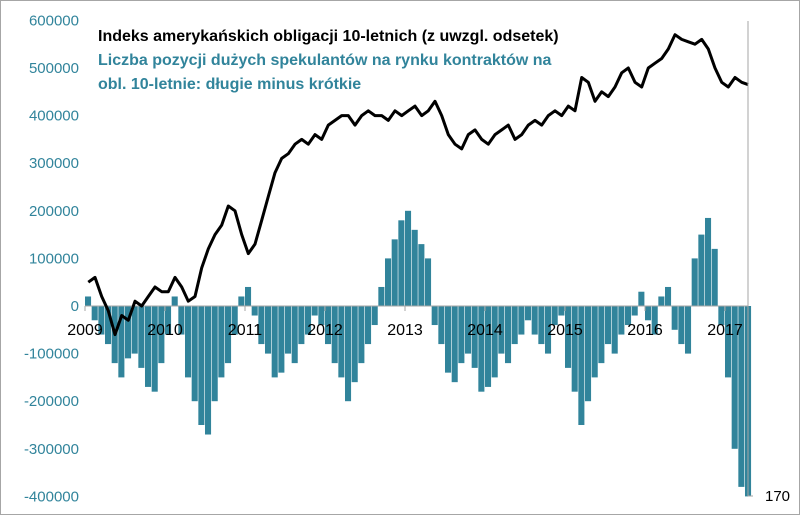  What do you see at coordinates (51, 354) in the screenshot?
I see `y-tick-label: -100000` at bounding box center [51, 354].